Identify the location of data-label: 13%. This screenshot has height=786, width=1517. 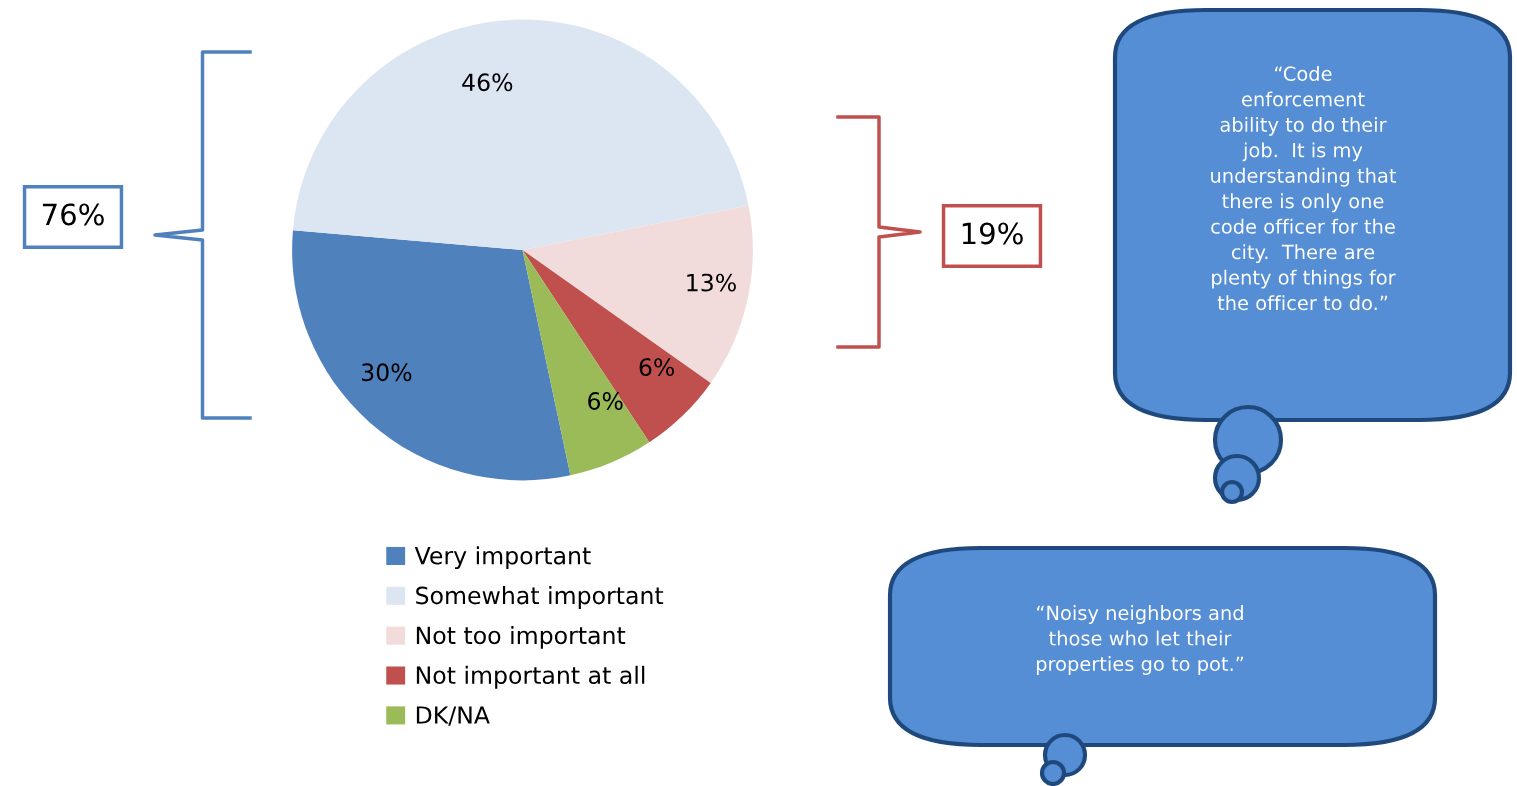
(711, 282).